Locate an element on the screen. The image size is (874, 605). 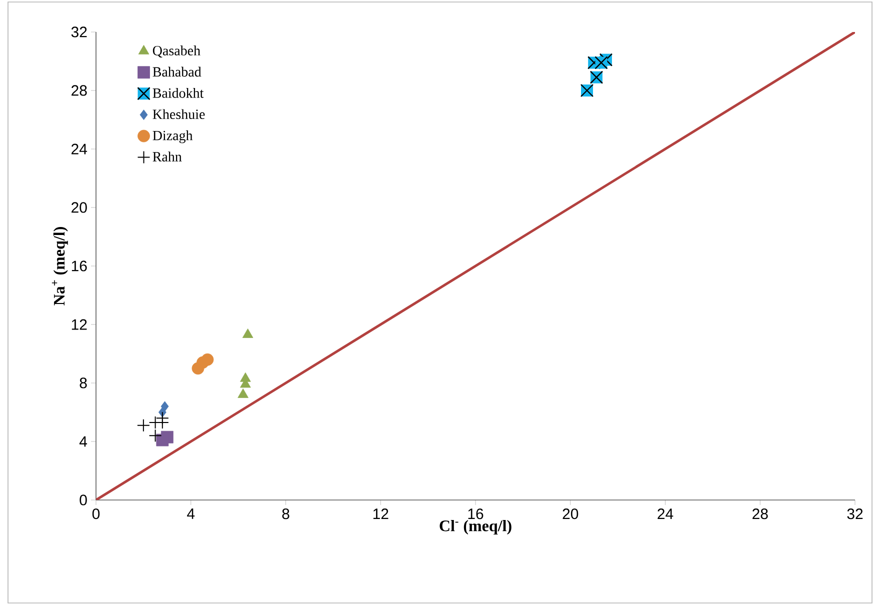
x-tick-label: 28 is located at coordinates (760, 514).